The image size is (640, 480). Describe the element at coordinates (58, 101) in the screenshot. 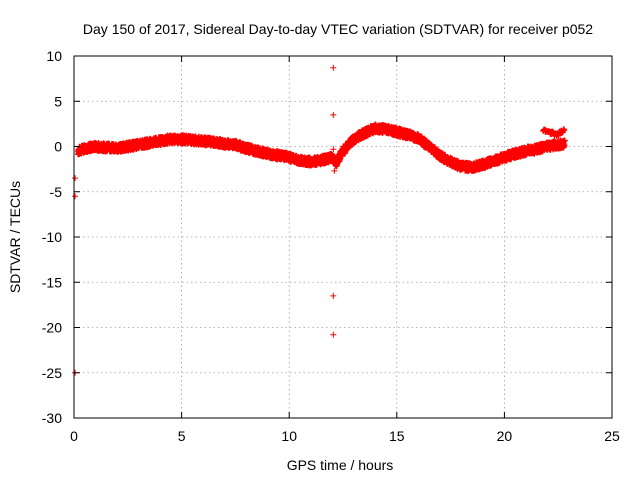

I see `y-tick-label: 5` at that location.